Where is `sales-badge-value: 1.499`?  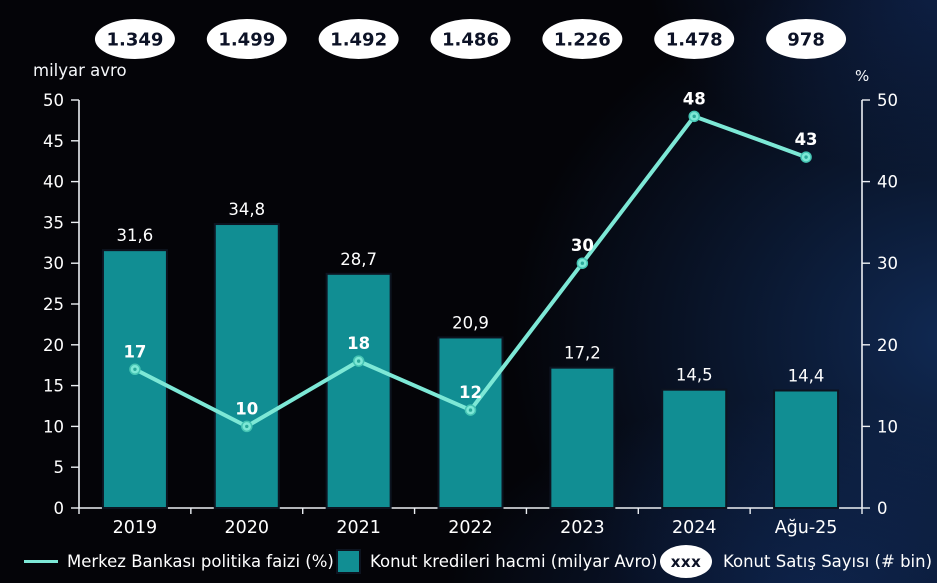
sales-badge-value: 1.499 is located at coordinates (246, 40).